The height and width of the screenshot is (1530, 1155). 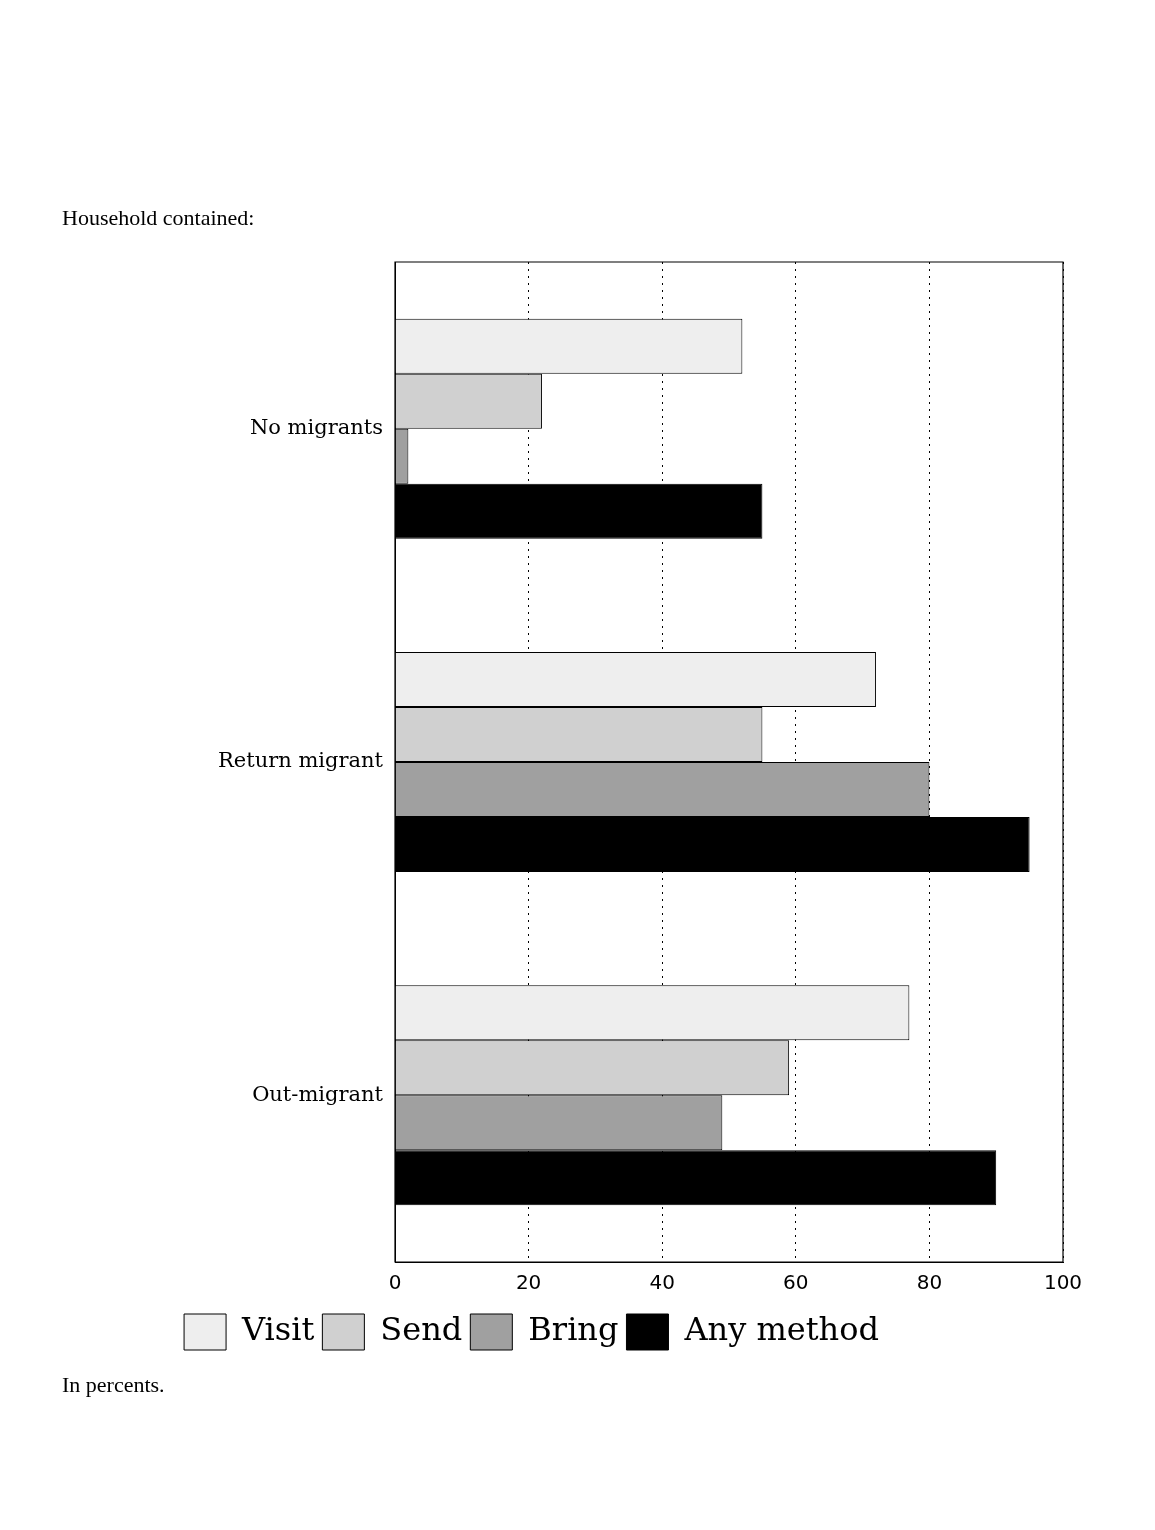 What do you see at coordinates (318, 1093) in the screenshot?
I see `y-tick-label: Out-migrant` at bounding box center [318, 1093].